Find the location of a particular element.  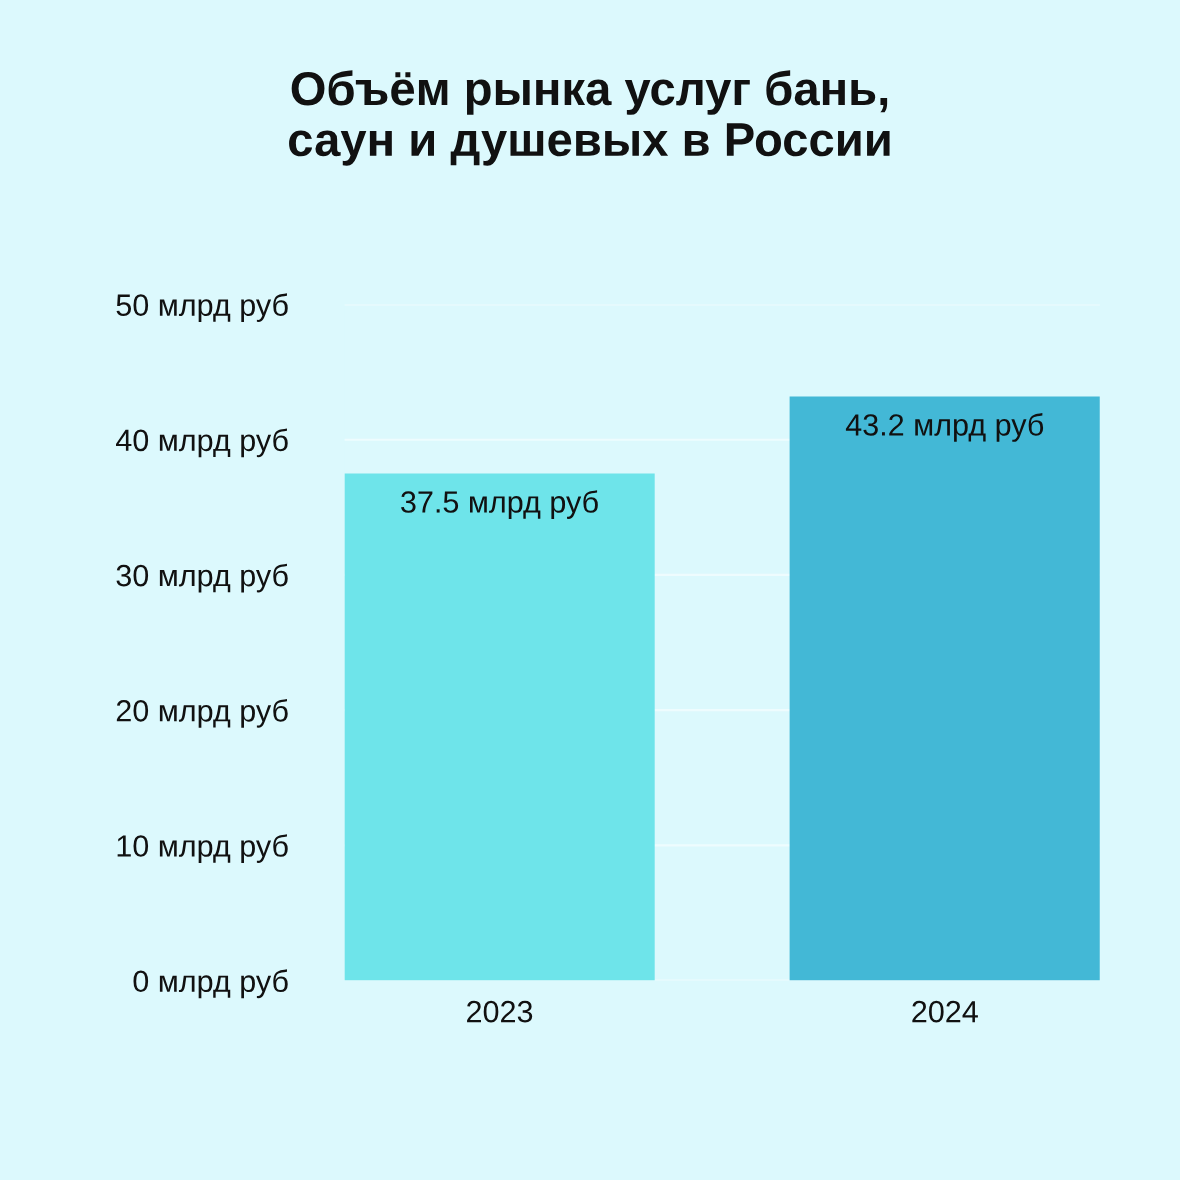

y-tick-label: 0 млрд руб is located at coordinates (210, 984).